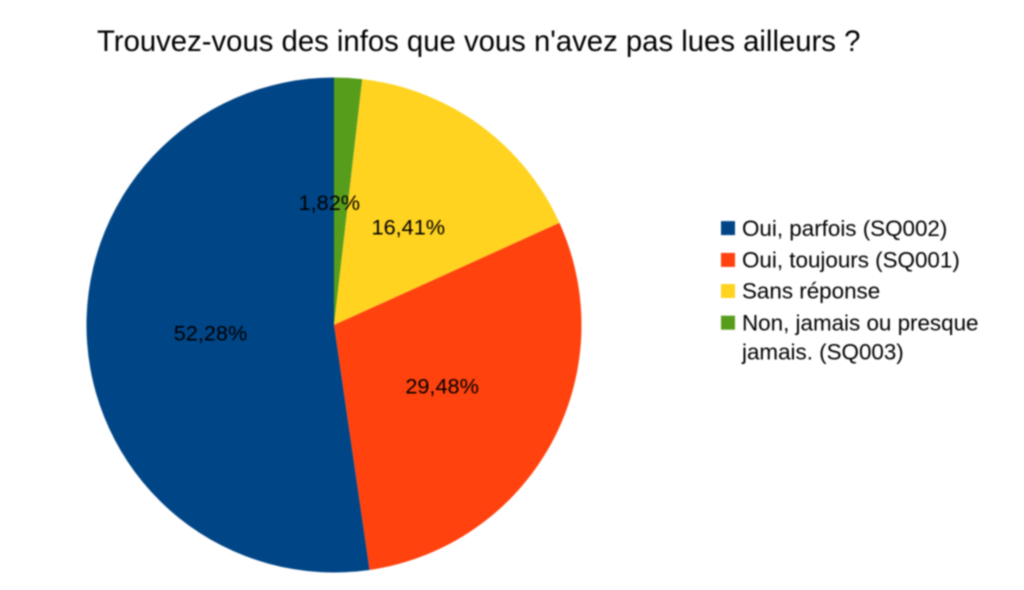 The width and height of the screenshot is (1024, 590). I want to click on svg-text: Oui, toujours (SQ001), so click(851, 260).